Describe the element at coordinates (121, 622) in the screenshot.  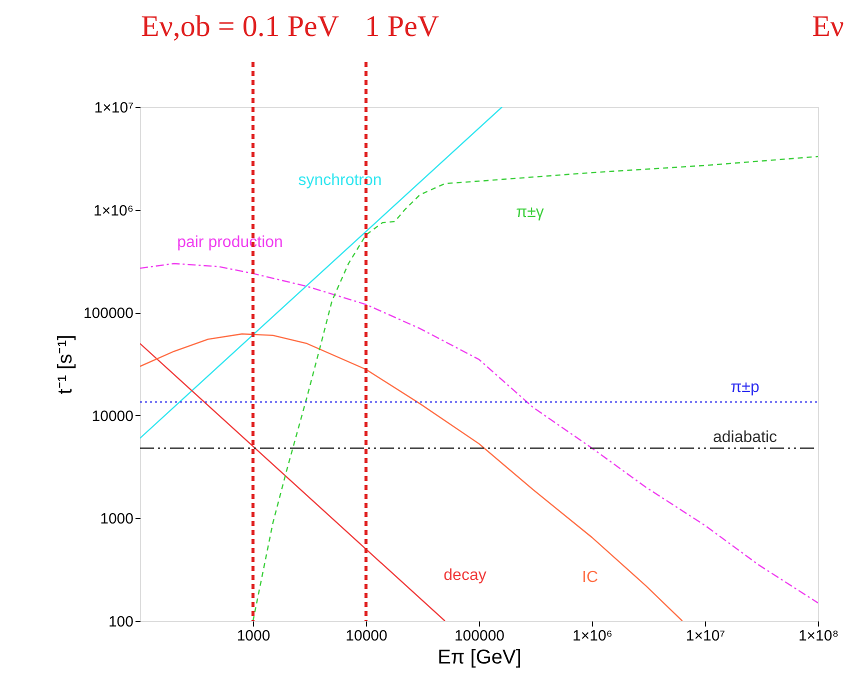
I see `y-tick-label: 100` at that location.